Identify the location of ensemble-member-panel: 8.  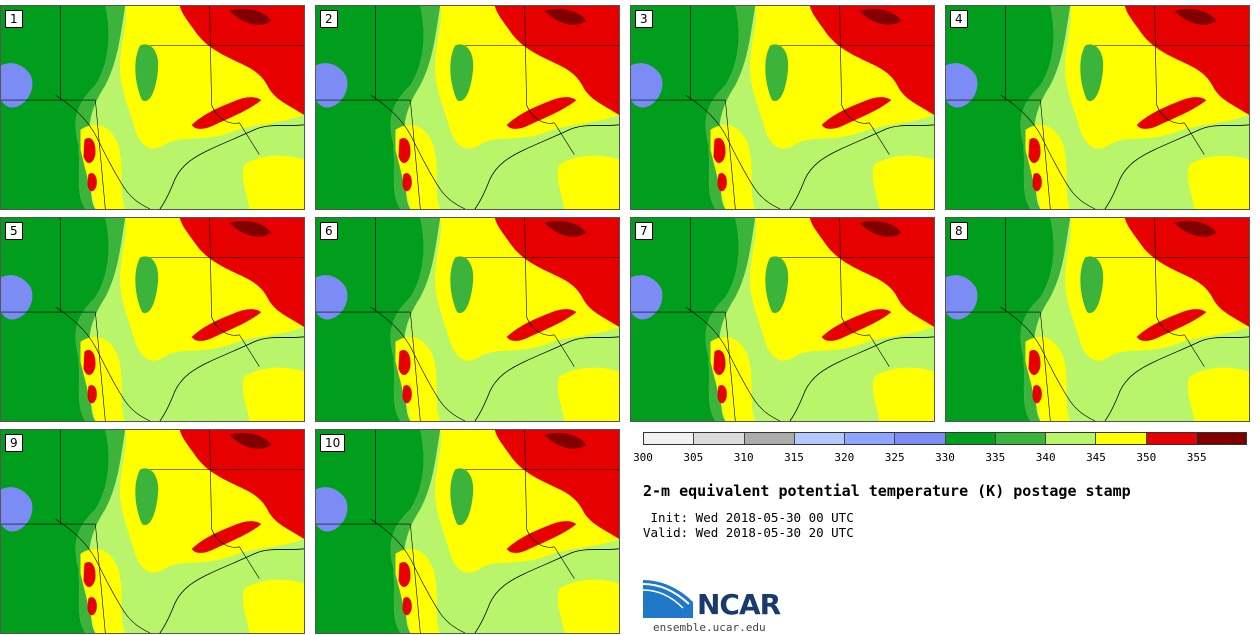
(1097, 319).